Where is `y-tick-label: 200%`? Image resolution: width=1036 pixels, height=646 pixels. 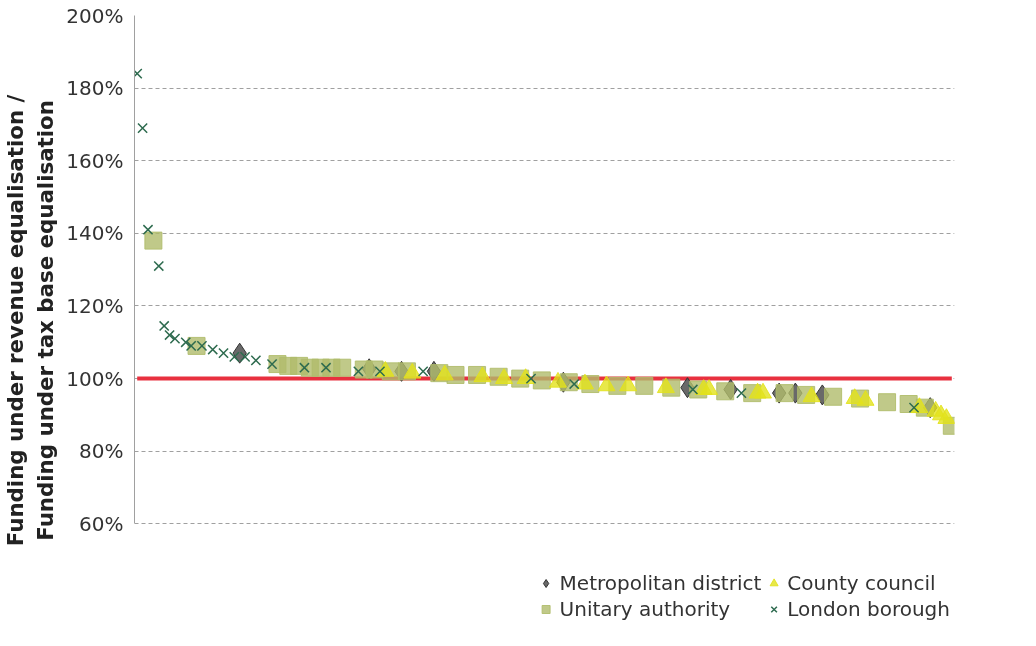 y-tick-label: 200% is located at coordinates (95, 15).